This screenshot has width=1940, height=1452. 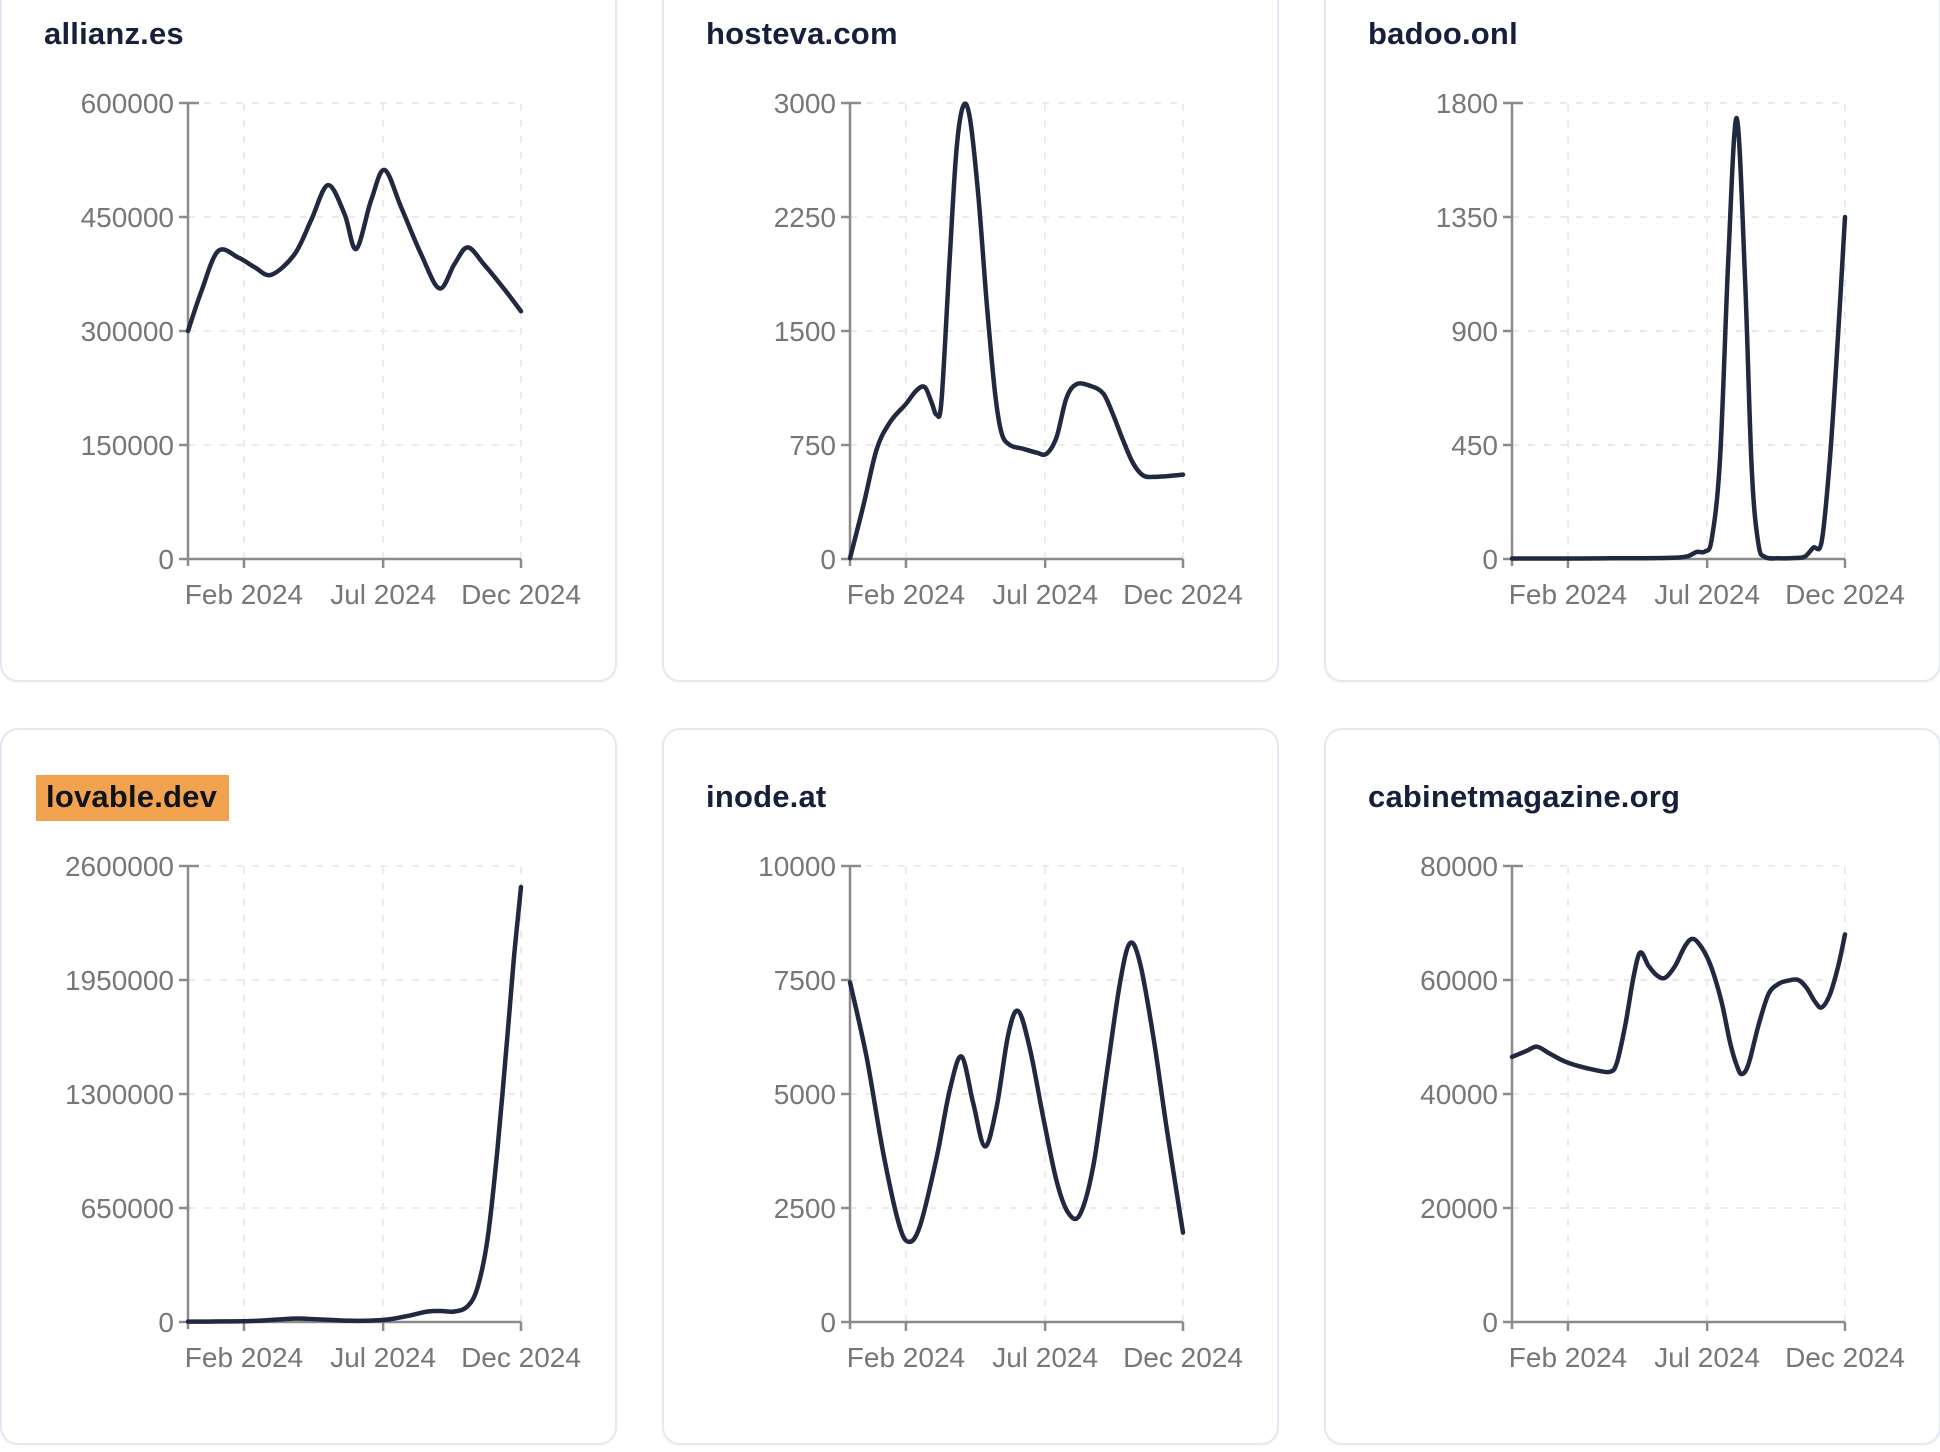 What do you see at coordinates (127, 217) in the screenshot?
I see `y-tick-label: 450000` at bounding box center [127, 217].